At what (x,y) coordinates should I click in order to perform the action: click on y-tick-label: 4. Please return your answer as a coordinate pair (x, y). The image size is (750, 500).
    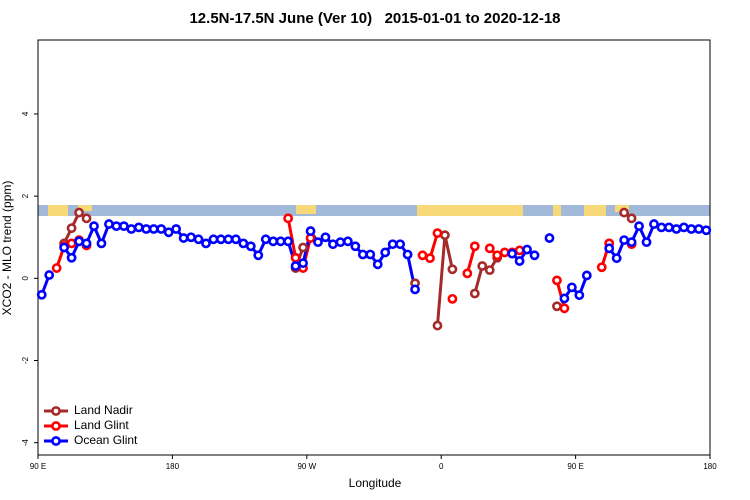
    Looking at the image, I should click on (25, 113).